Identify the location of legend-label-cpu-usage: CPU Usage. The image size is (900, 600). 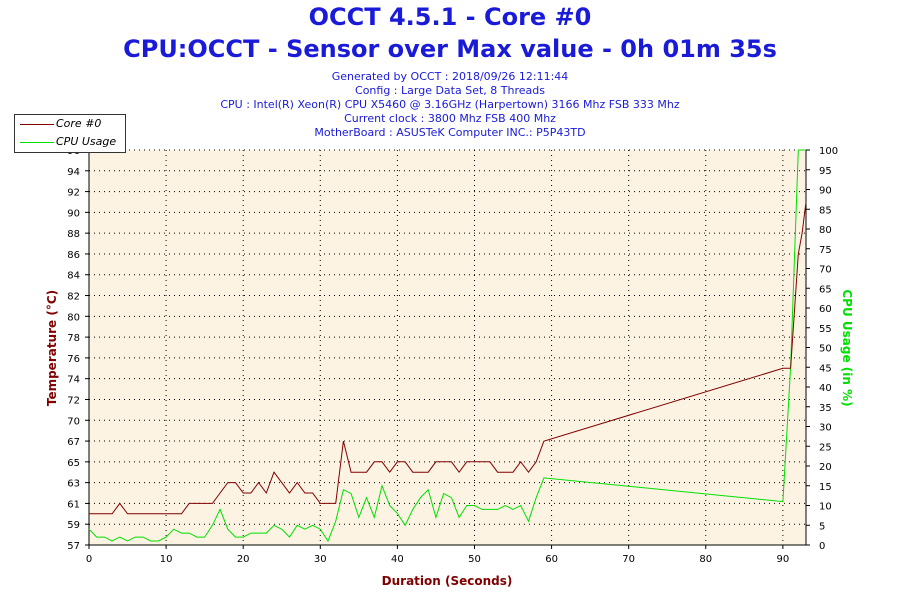
(86, 141).